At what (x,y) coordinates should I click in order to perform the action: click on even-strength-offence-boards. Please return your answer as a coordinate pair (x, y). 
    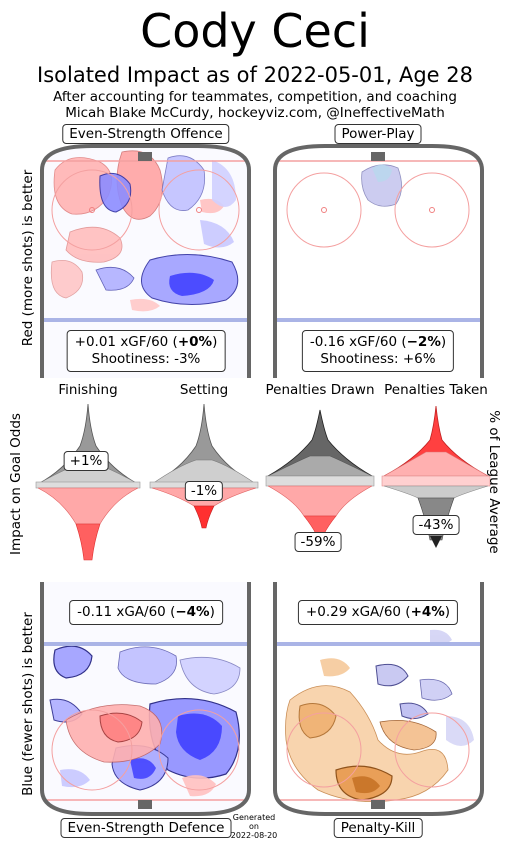
    Looking at the image, I should click on (145, 261).